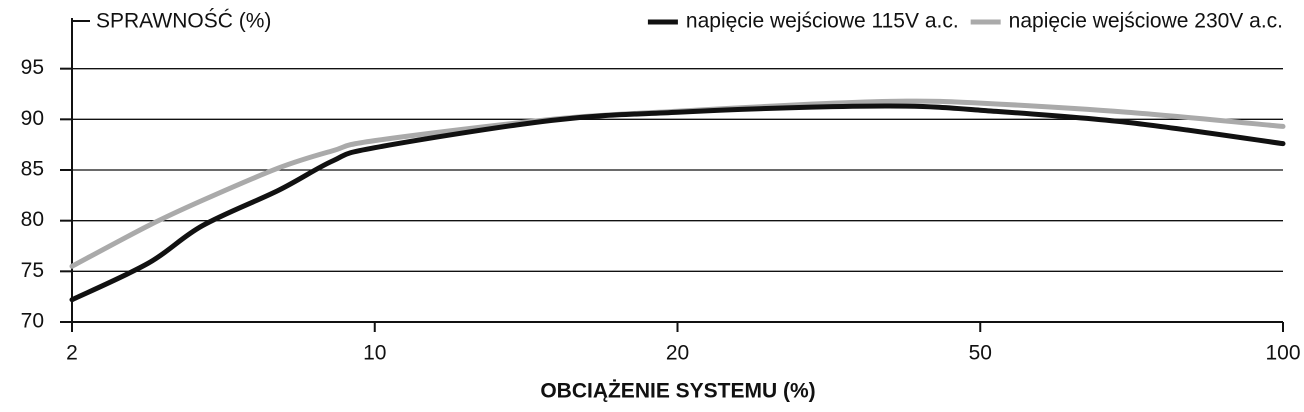 This screenshot has height=412, width=1304. I want to click on y-tick-label: 80, so click(32, 219).